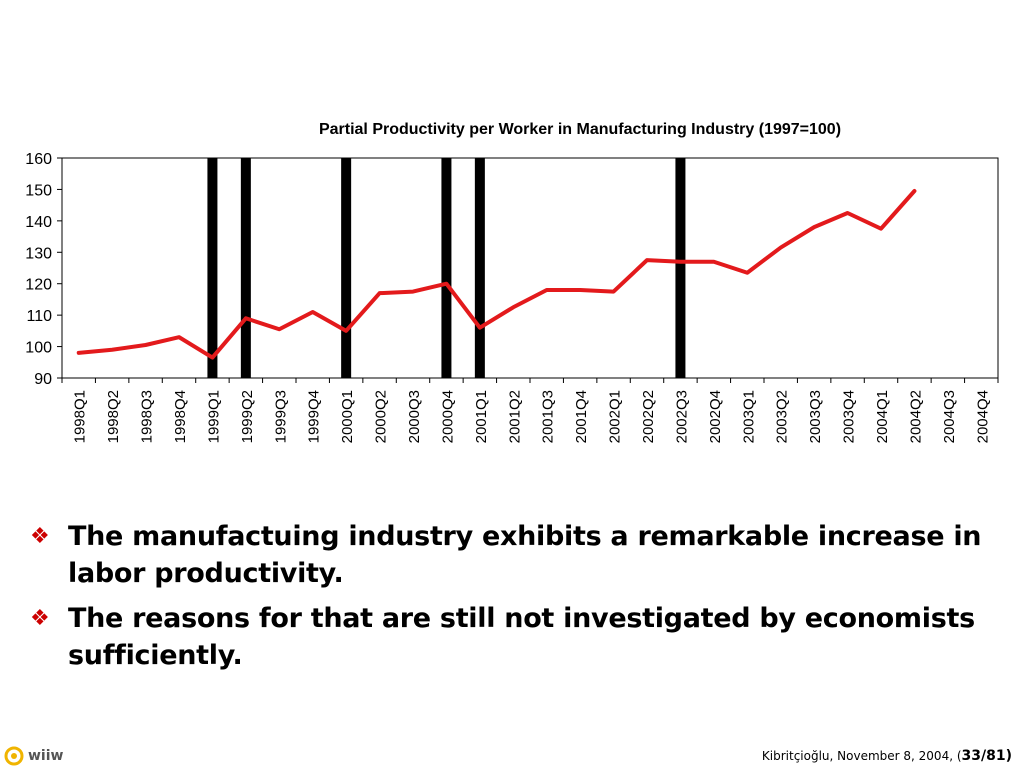 Image resolution: width=1024 pixels, height=768 pixels. What do you see at coordinates (715, 416) in the screenshot?
I see `x-tick-label: 2002Q4` at bounding box center [715, 416].